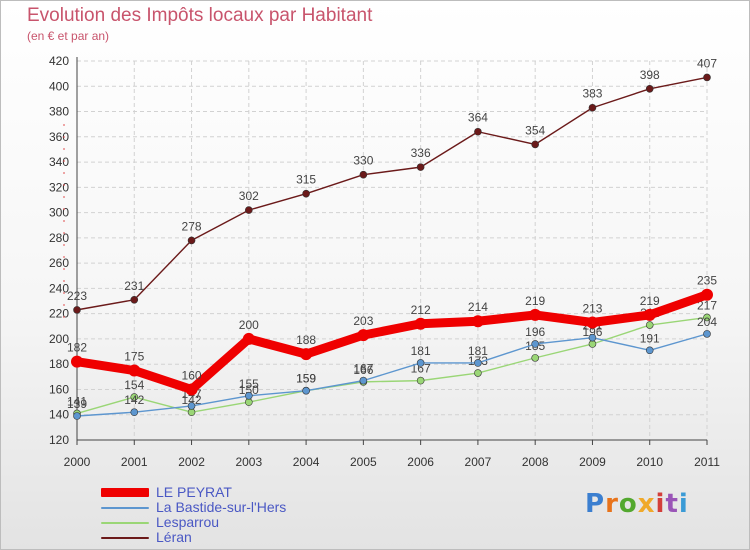 This screenshot has width=750, height=550. What do you see at coordinates (134, 385) in the screenshot?
I see `data-label-lesparrou: 154` at bounding box center [134, 385].